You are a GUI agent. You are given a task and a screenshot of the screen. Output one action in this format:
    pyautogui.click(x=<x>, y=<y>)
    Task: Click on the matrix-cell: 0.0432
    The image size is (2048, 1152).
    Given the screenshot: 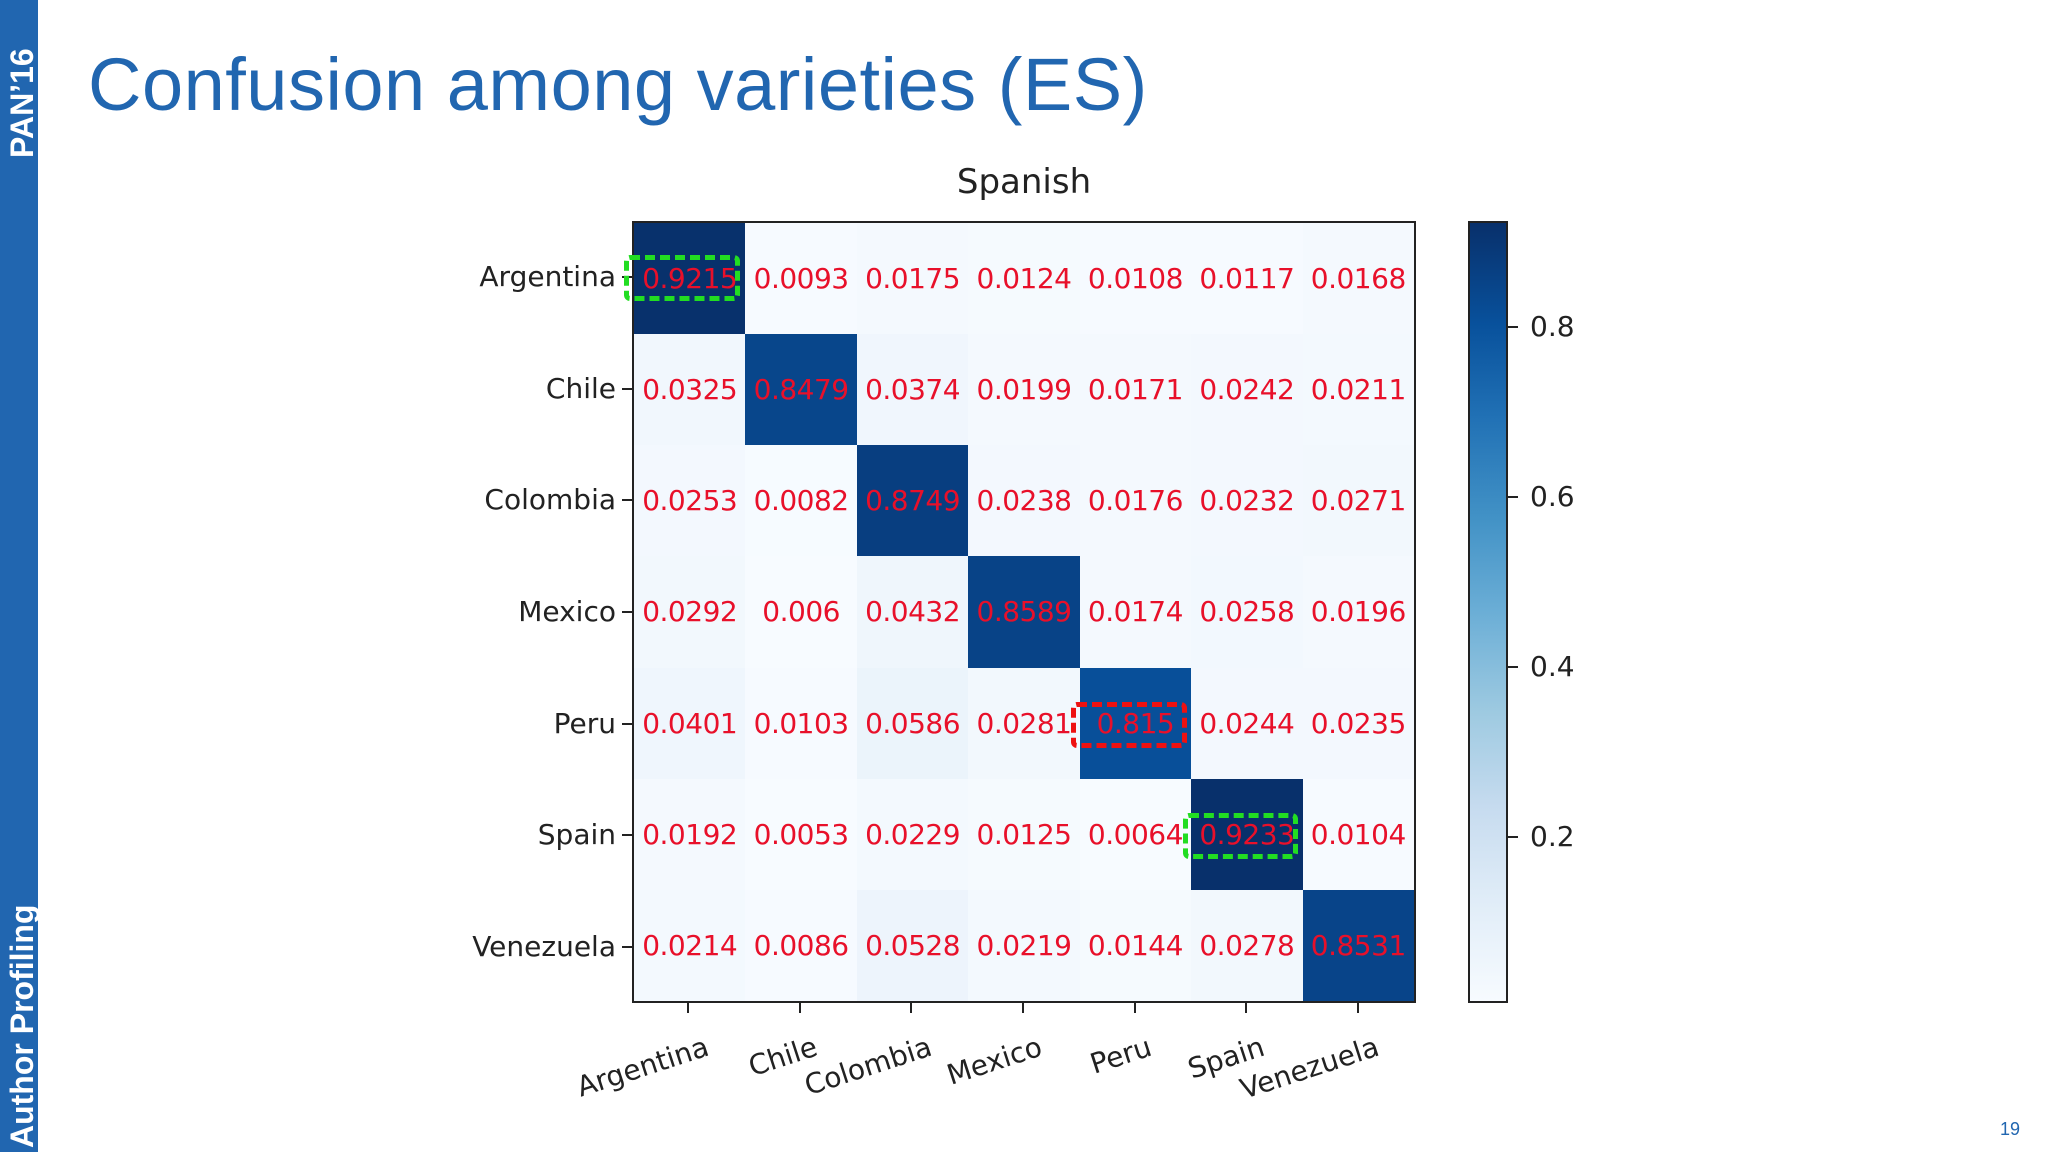 What is the action you would take?
    pyautogui.click(x=912, y=612)
    